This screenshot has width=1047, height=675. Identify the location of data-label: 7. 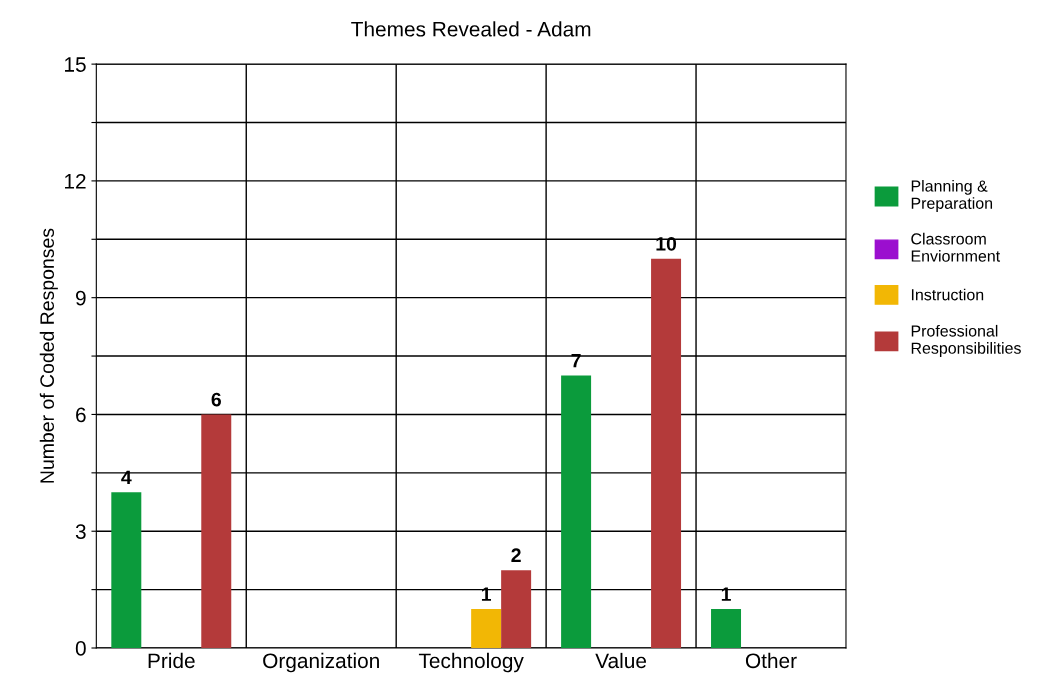
(576, 360).